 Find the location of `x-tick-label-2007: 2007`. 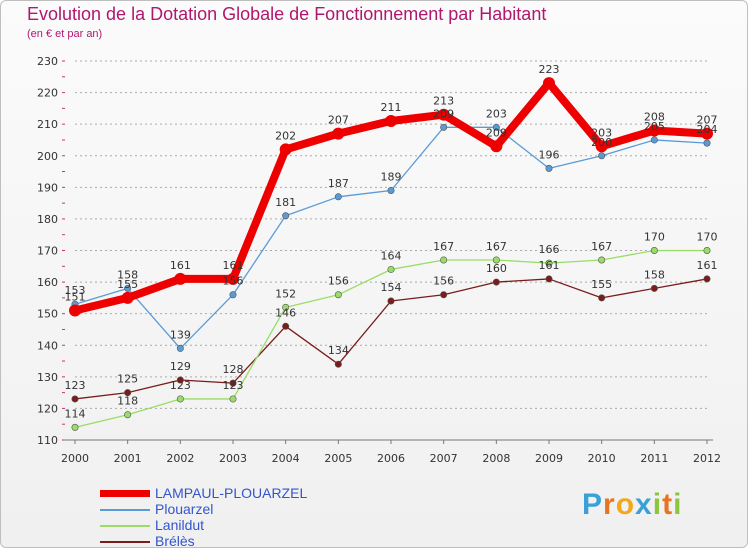

x-tick-label-2007: 2007 is located at coordinates (444, 458).